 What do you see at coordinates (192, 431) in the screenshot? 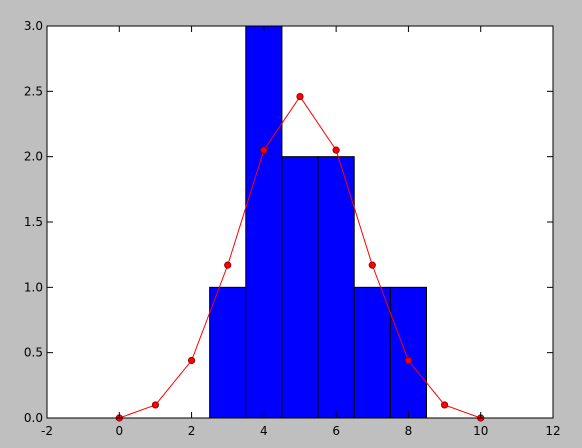
I see `x-tick-label: 2` at bounding box center [192, 431].